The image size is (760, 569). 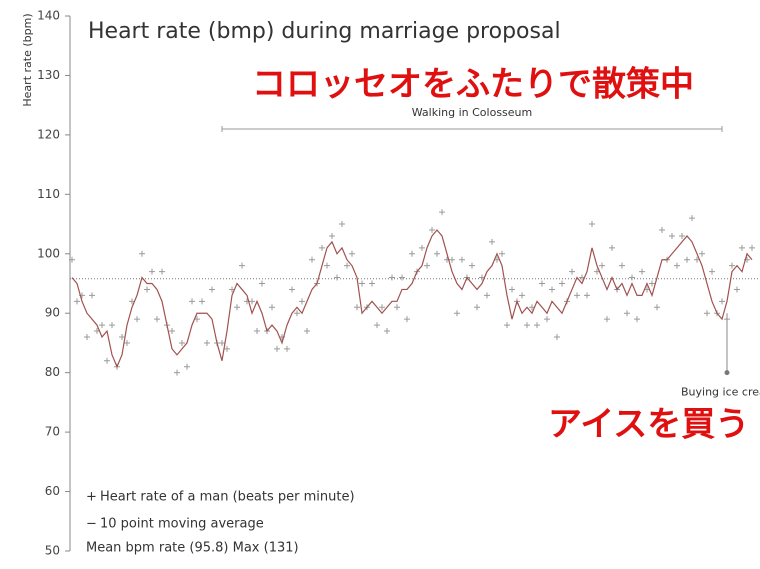 I want to click on y-tick-label: 90, so click(x=52, y=313).